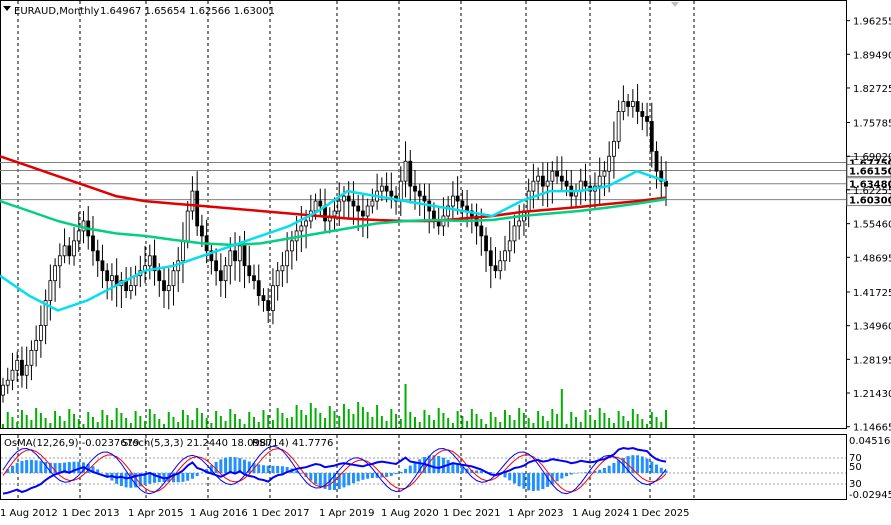  What do you see at coordinates (346, 513) in the screenshot?
I see `x-tick-label: 1 Apr 2019` at bounding box center [346, 513].